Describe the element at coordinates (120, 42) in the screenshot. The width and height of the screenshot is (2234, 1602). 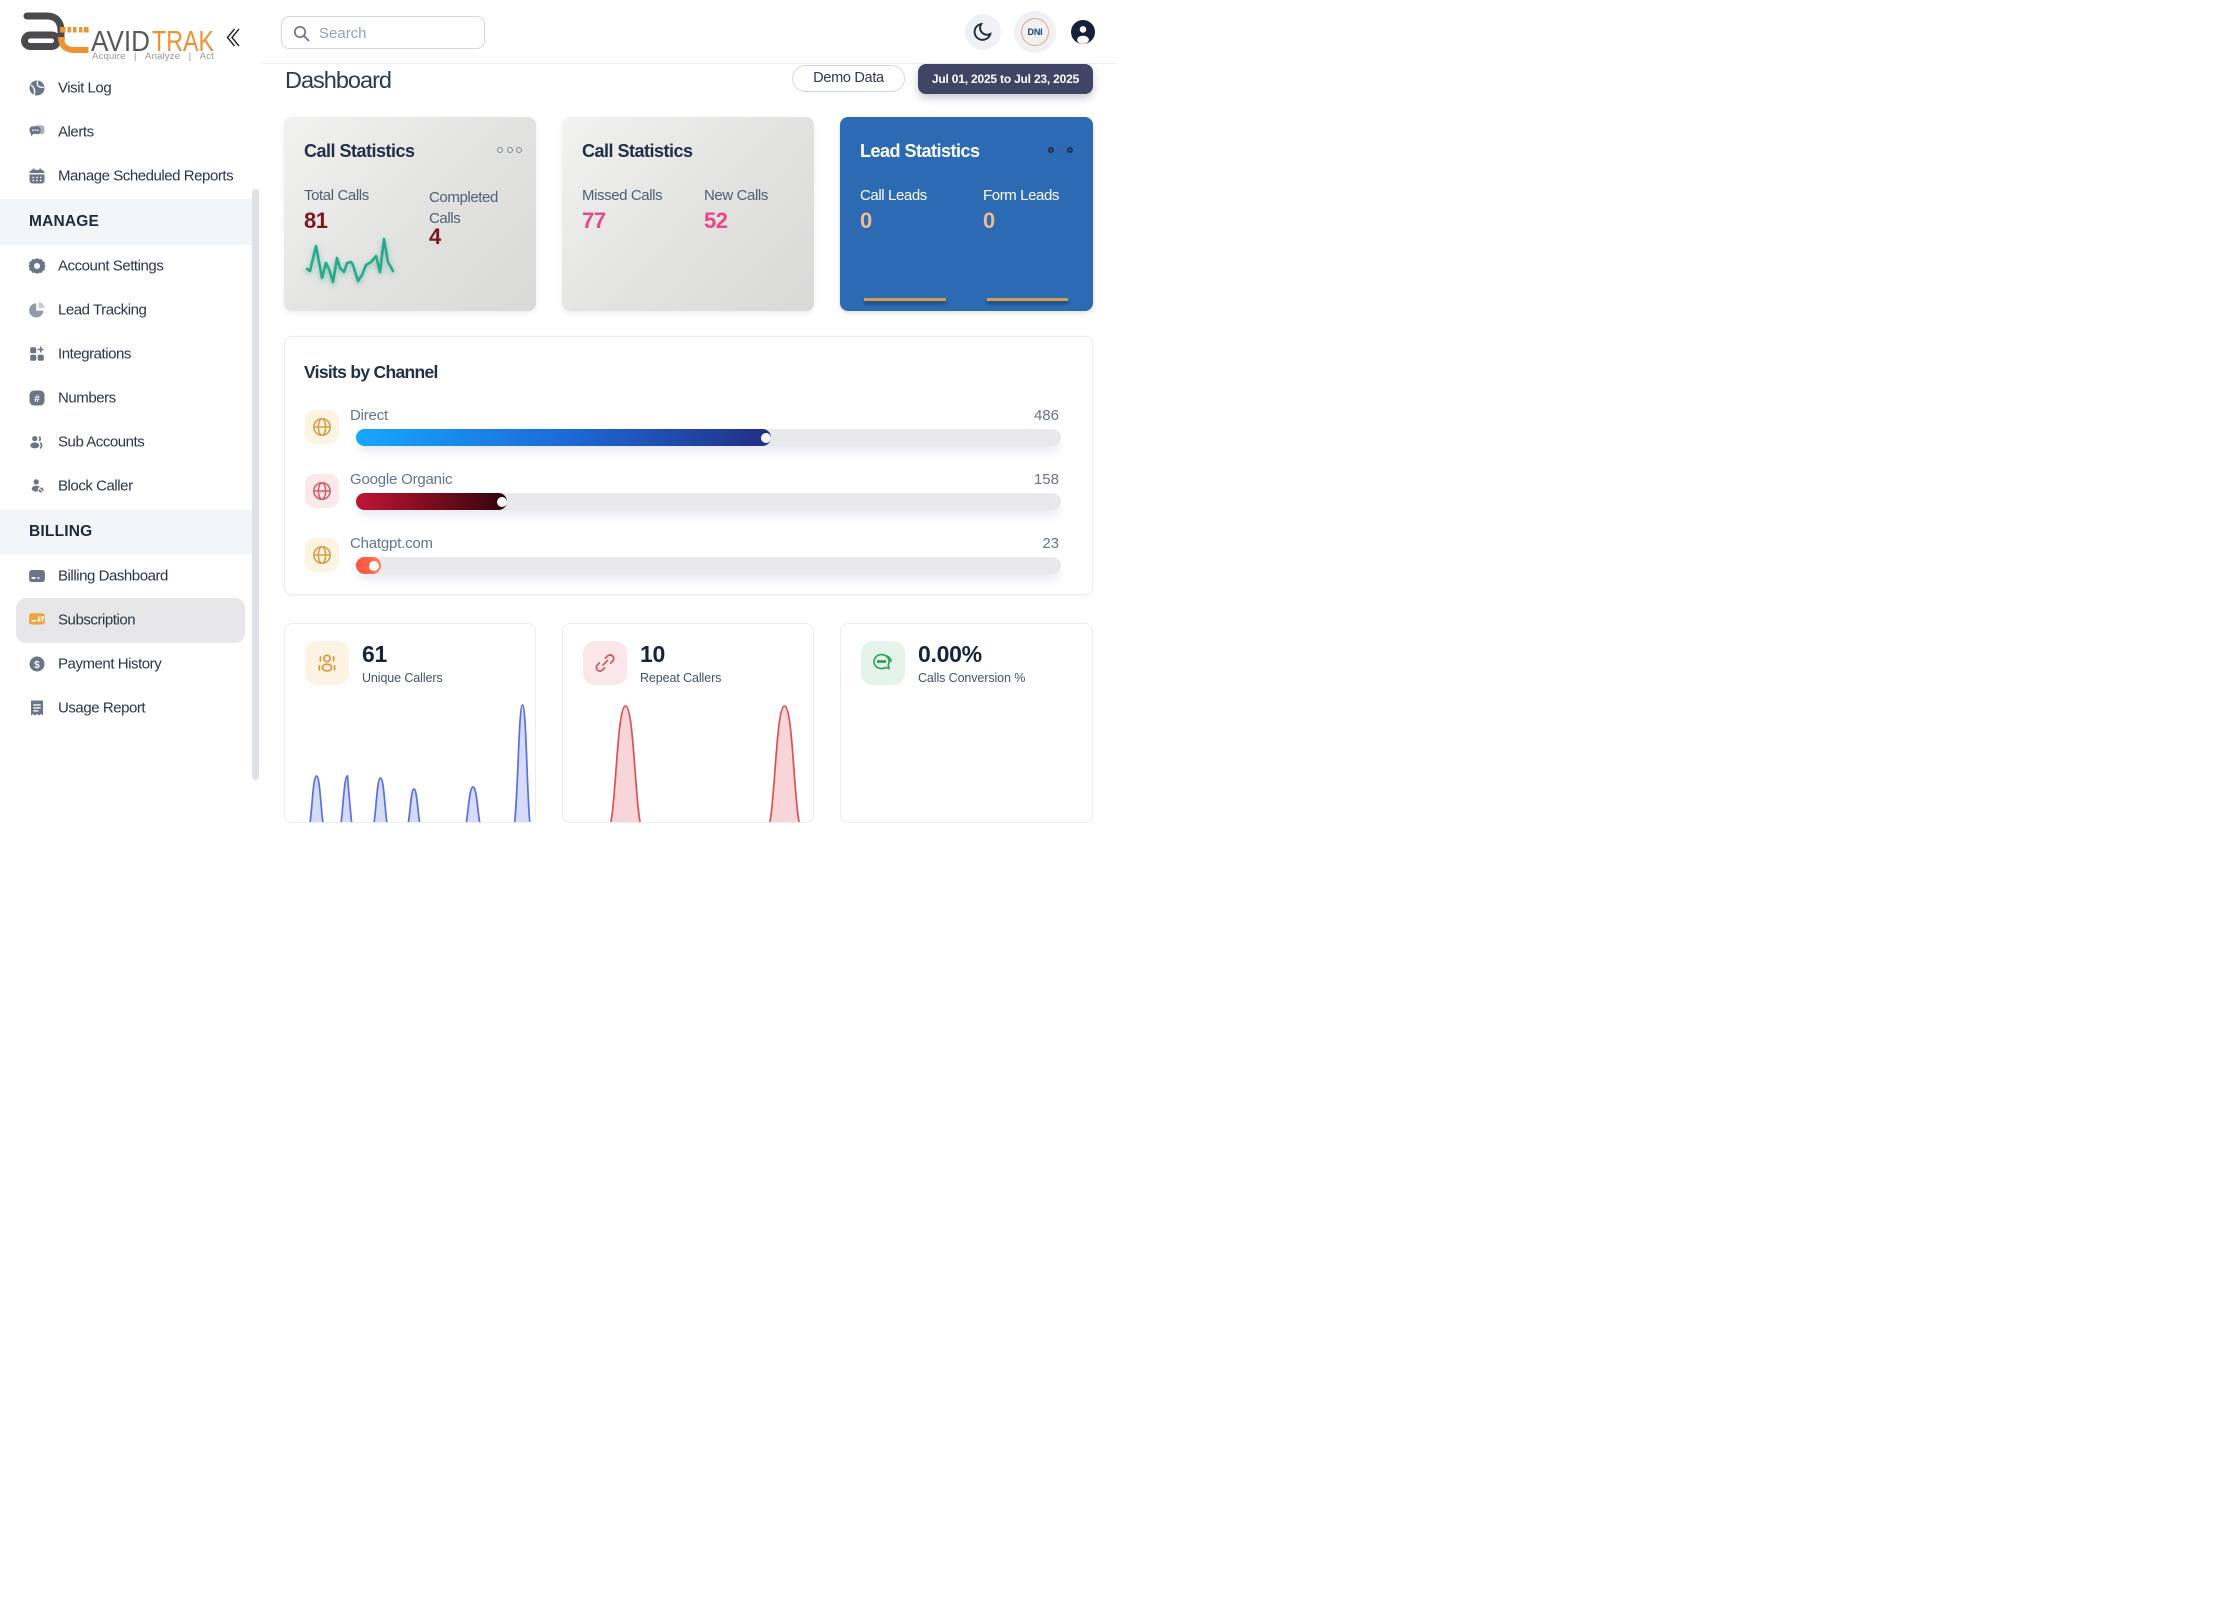
I see `svg-text: AVID` at that location.